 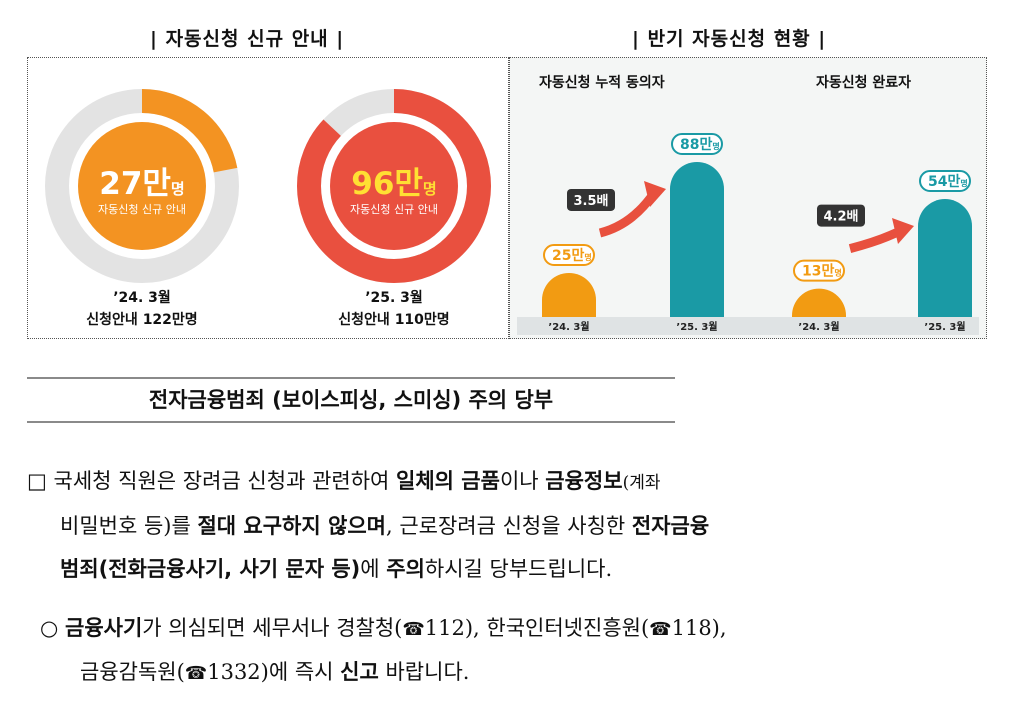 What do you see at coordinates (135, 184) in the screenshot?
I see `donut-2024-value: 27만` at bounding box center [135, 184].